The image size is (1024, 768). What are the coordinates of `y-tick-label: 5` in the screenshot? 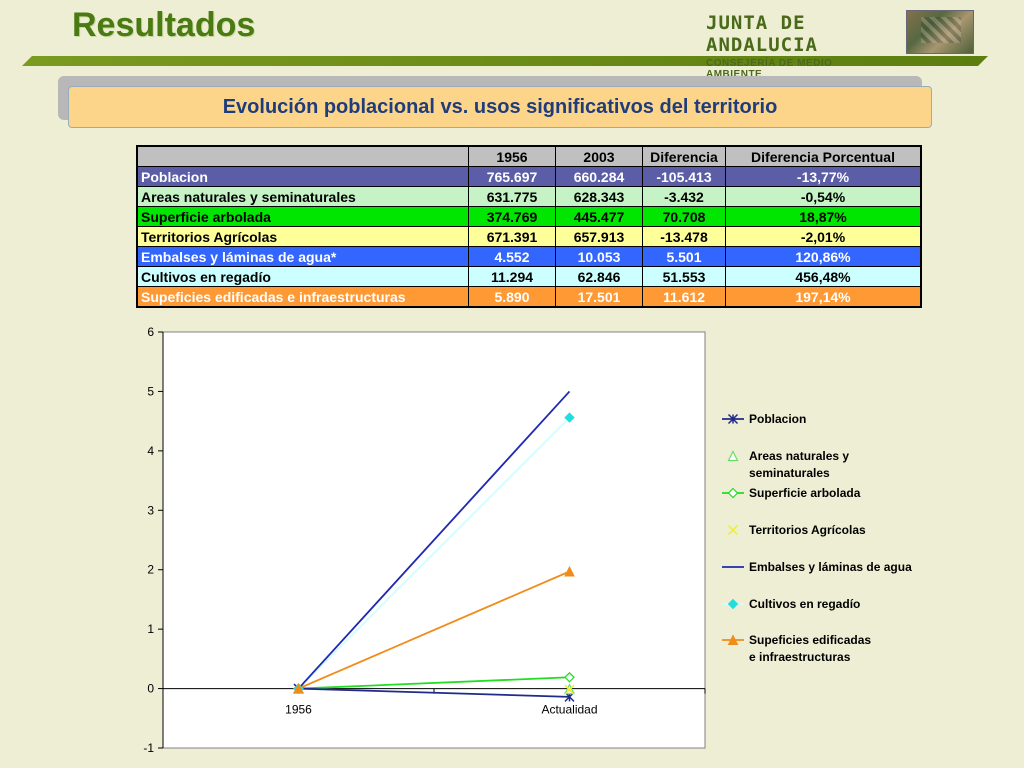 It's located at (150, 391).